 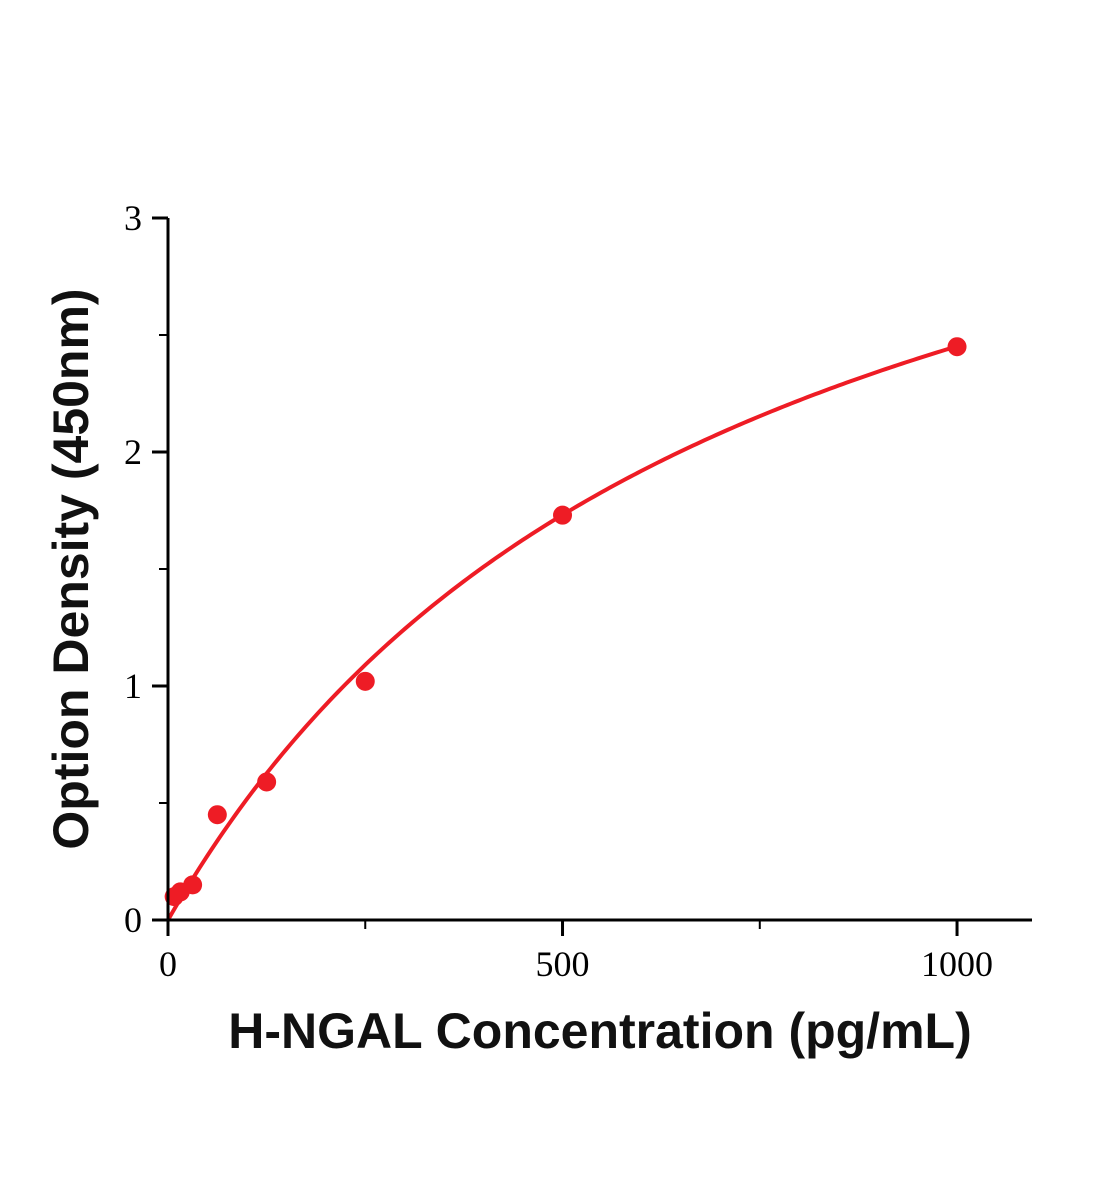 I want to click on x-tick-label: 1000, so click(x=957, y=964).